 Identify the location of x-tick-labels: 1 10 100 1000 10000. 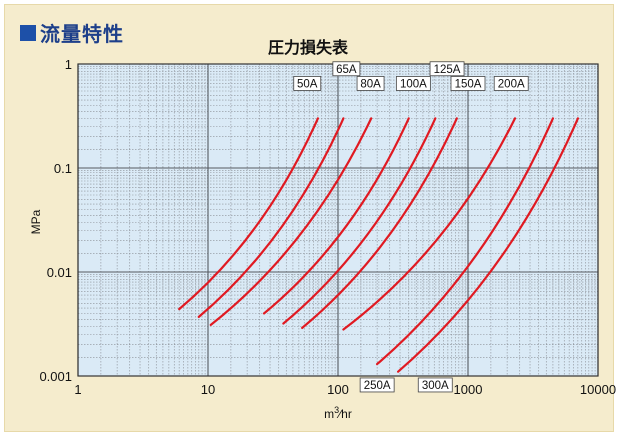
(345, 389).